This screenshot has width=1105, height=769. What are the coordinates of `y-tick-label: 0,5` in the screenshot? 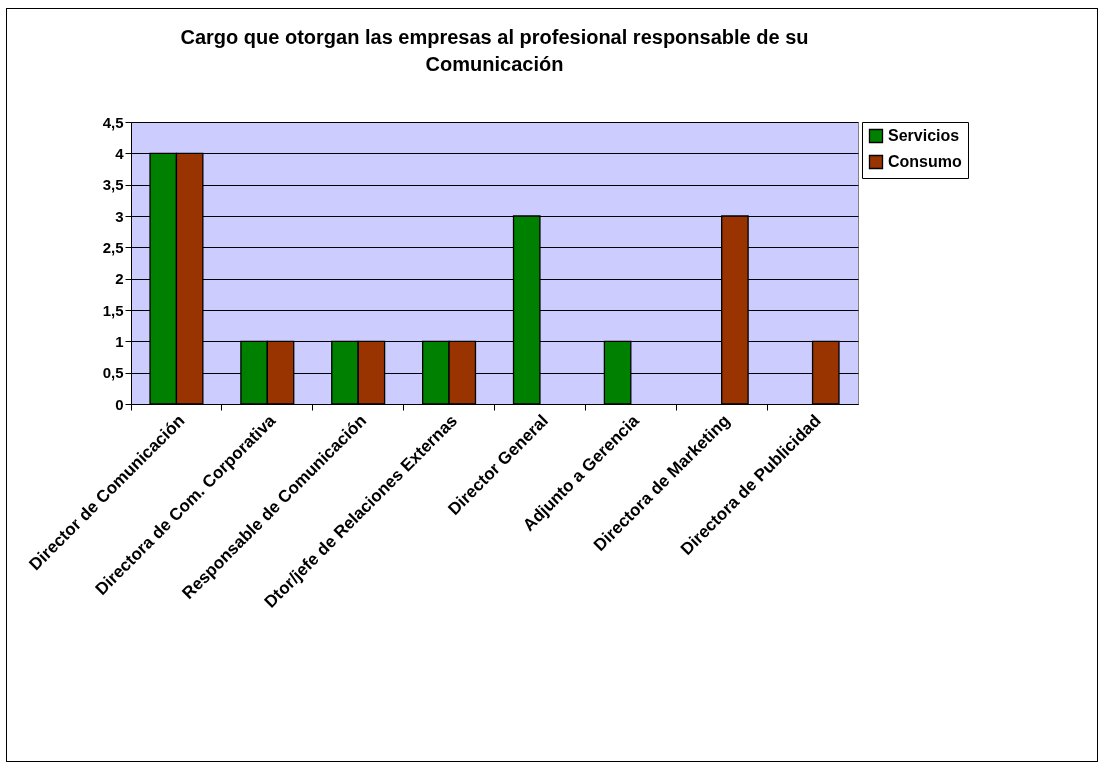 It's located at (113, 373).